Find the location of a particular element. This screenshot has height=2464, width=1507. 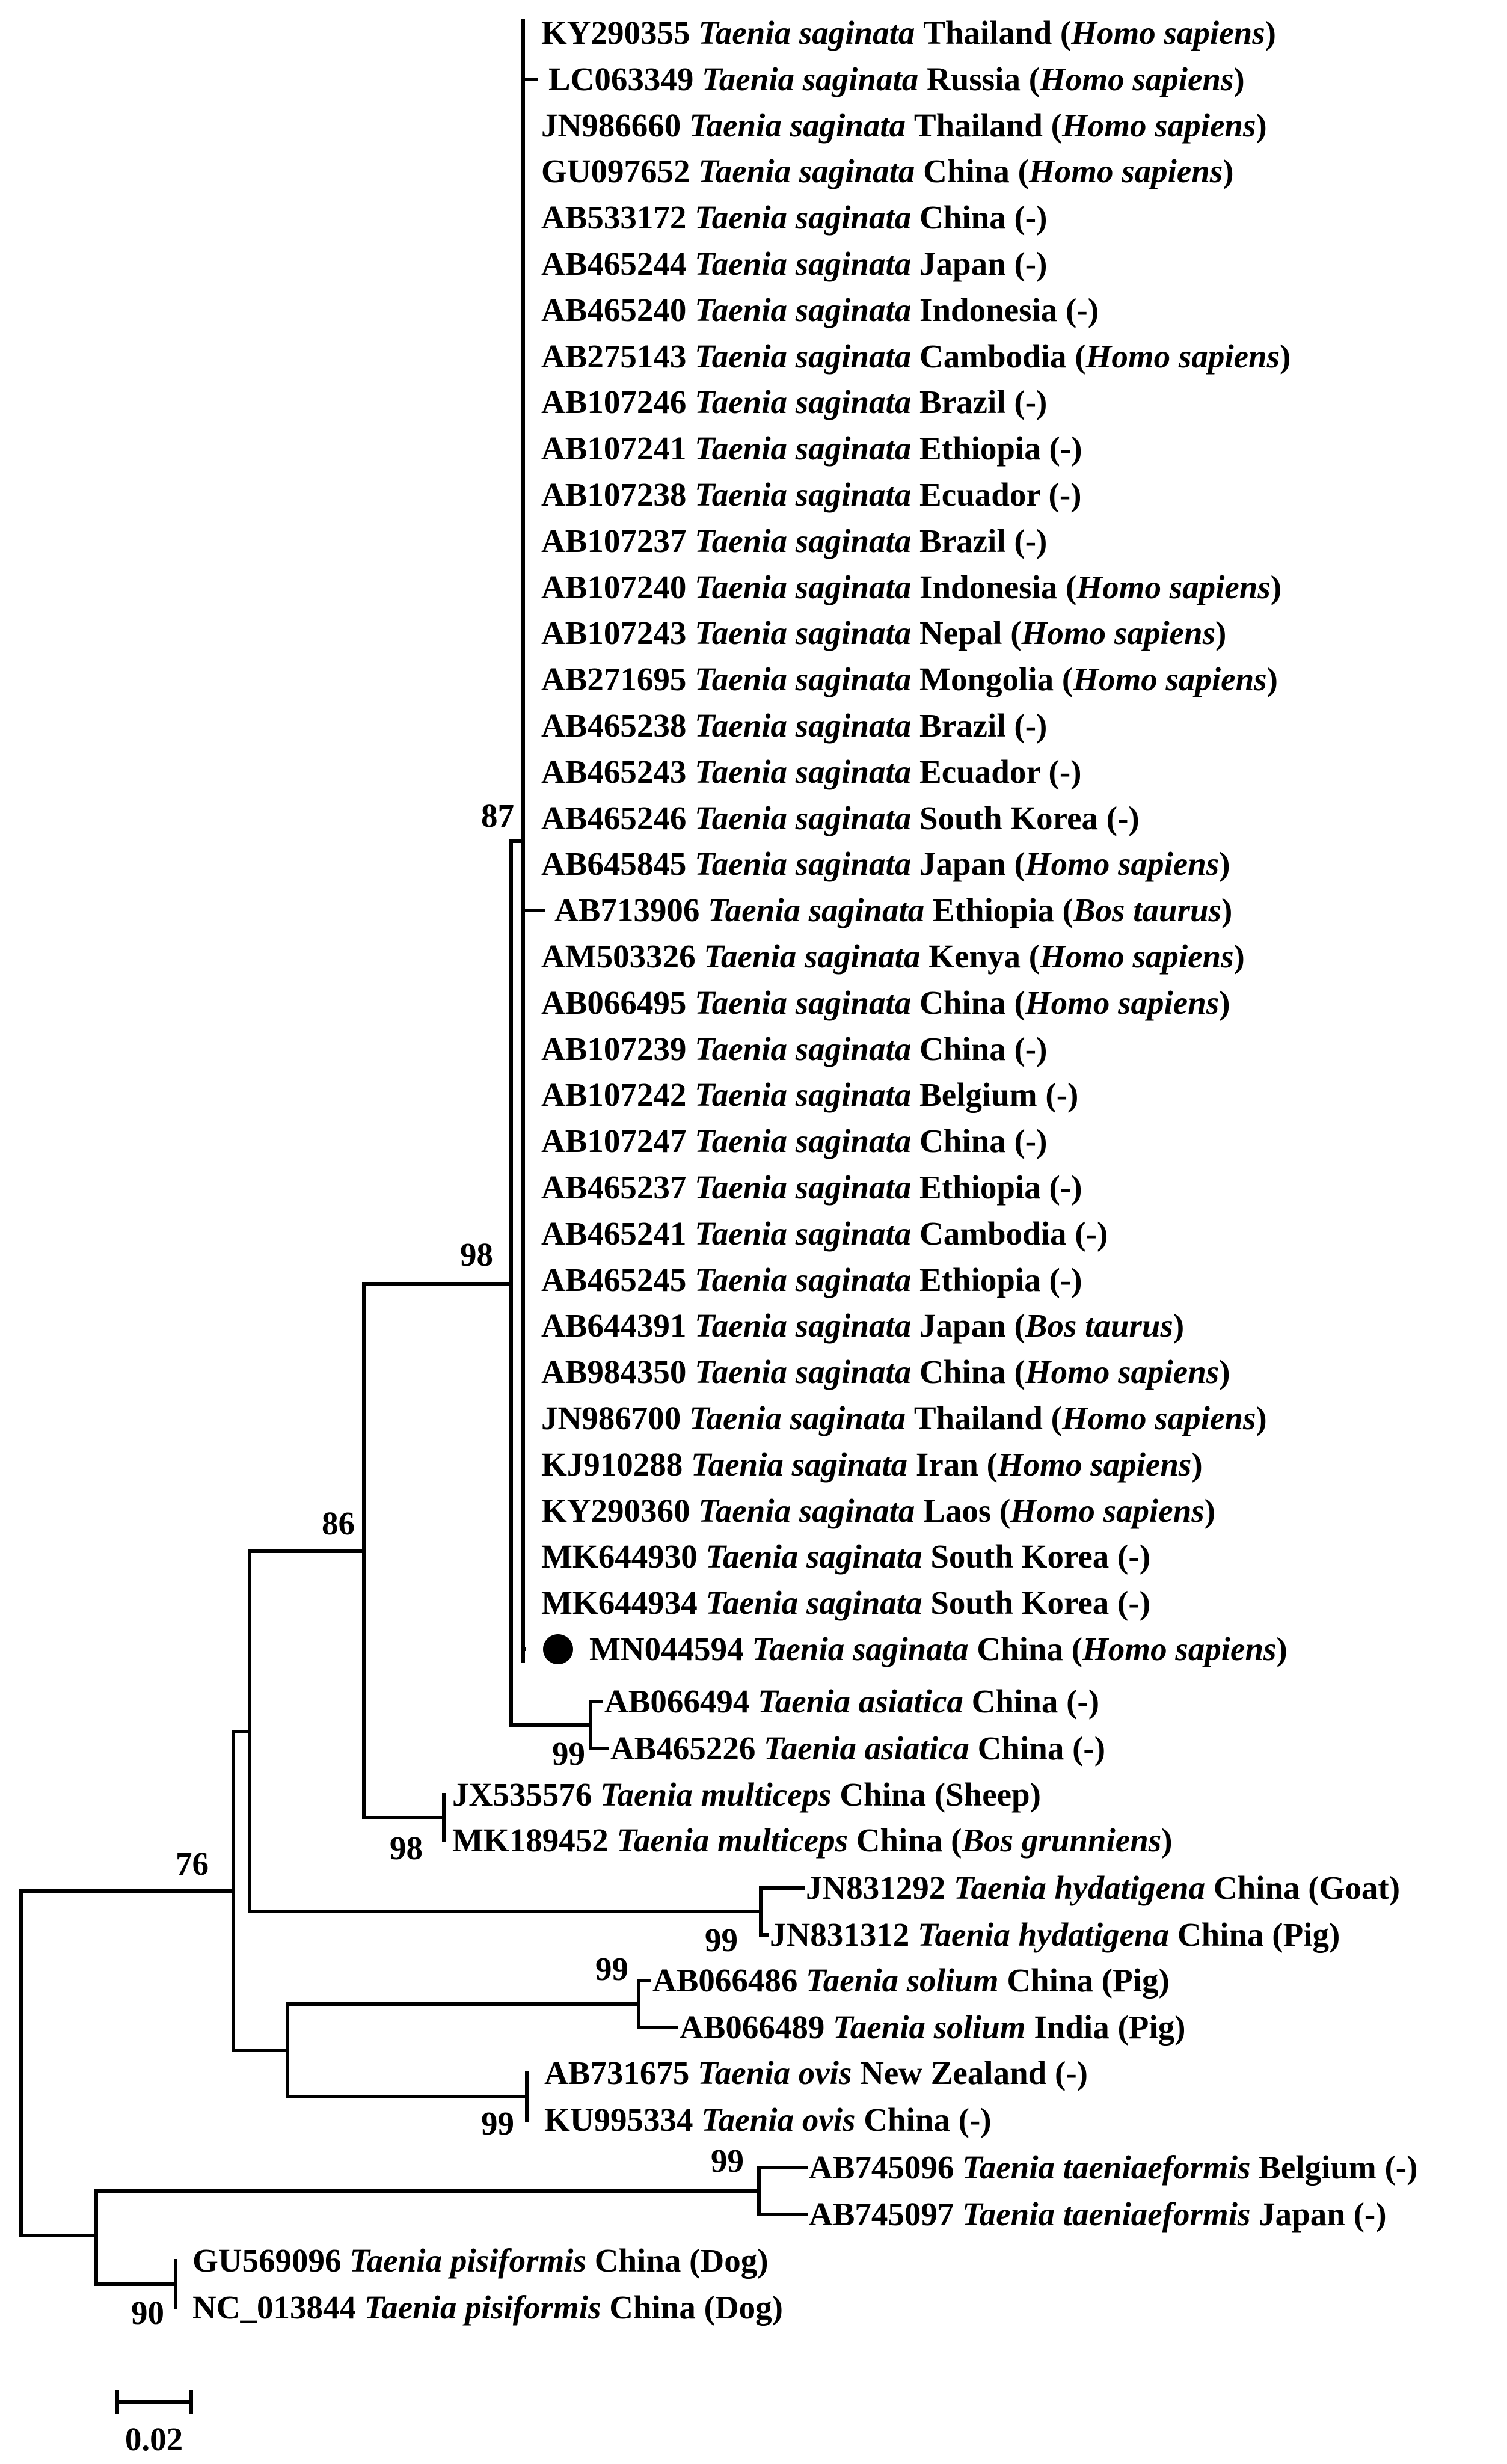

taxon-label: NC_013844 Taenia pisiformis China (Dog) is located at coordinates (488, 2307).